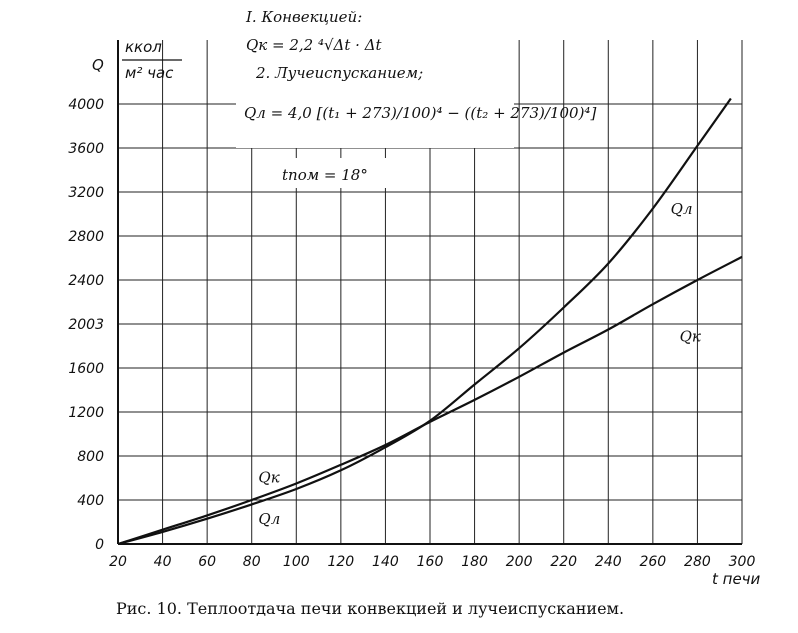  I want to click on y-tick-labels: 0 400 800 1200 1600 2003 2400 2800 3200 3600 4000, so click(86, 325).